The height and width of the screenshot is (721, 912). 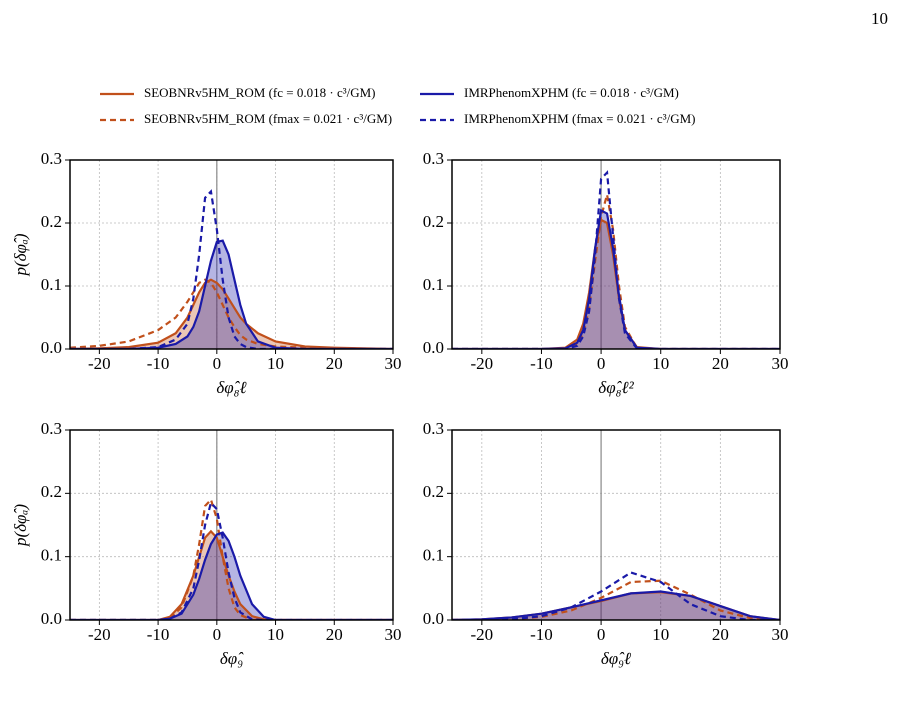 What do you see at coordinates (571, 92) in the screenshot?
I see `legend-label: IMRPhenomXPHM (fc = 0.018 · c³/GM)` at bounding box center [571, 92].